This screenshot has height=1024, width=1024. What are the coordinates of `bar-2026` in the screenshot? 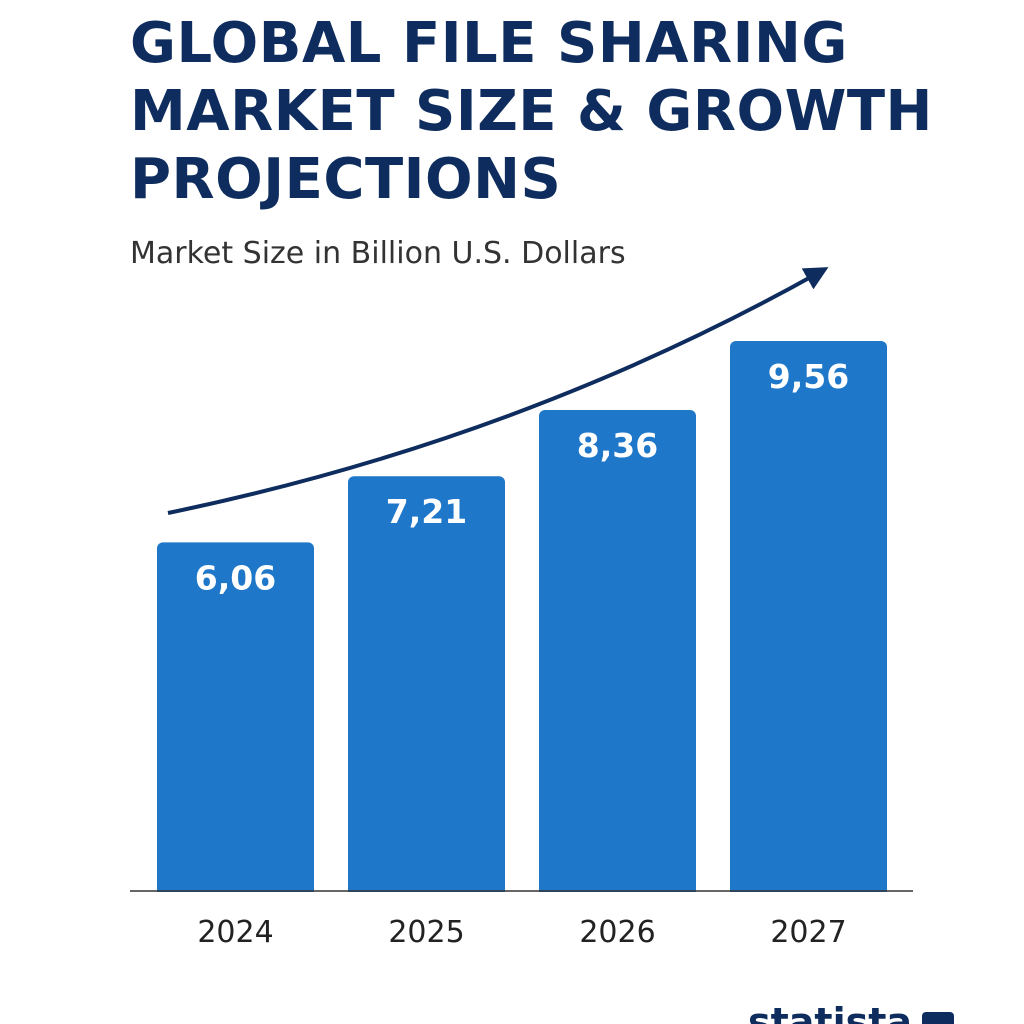 It's located at (617, 654).